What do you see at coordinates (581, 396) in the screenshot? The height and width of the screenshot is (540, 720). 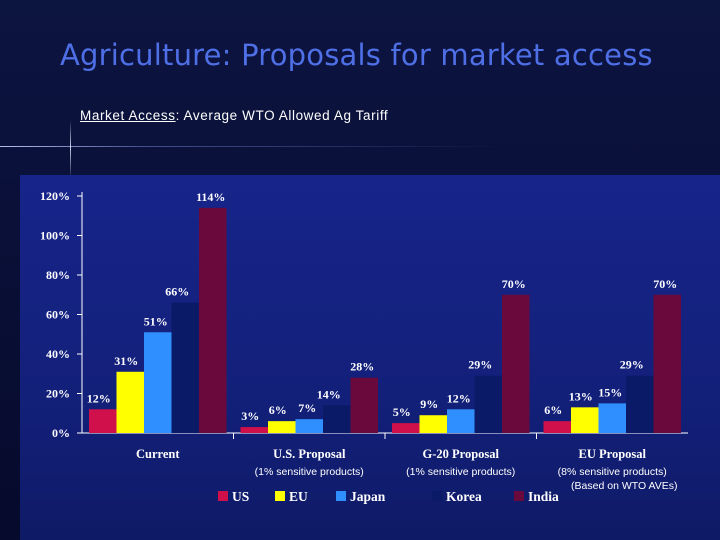 I see `data-label-eu: 13%` at bounding box center [581, 396].